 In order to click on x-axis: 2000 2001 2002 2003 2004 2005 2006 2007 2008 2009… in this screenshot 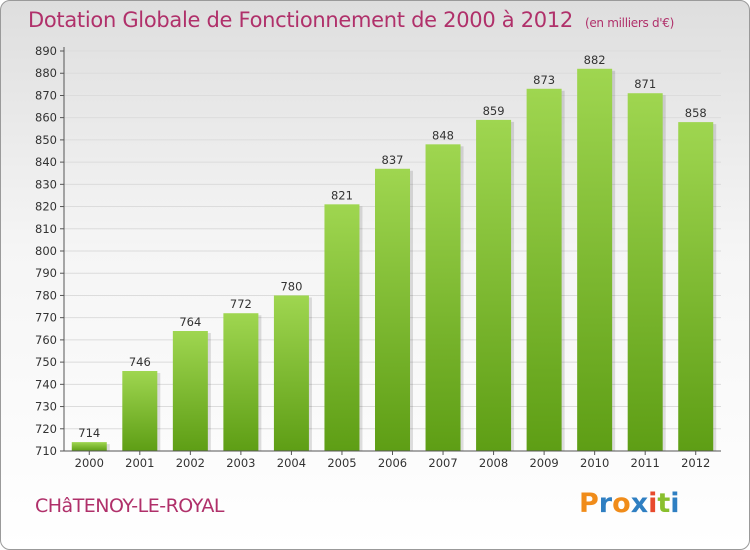, I will do `click(392, 460)`.